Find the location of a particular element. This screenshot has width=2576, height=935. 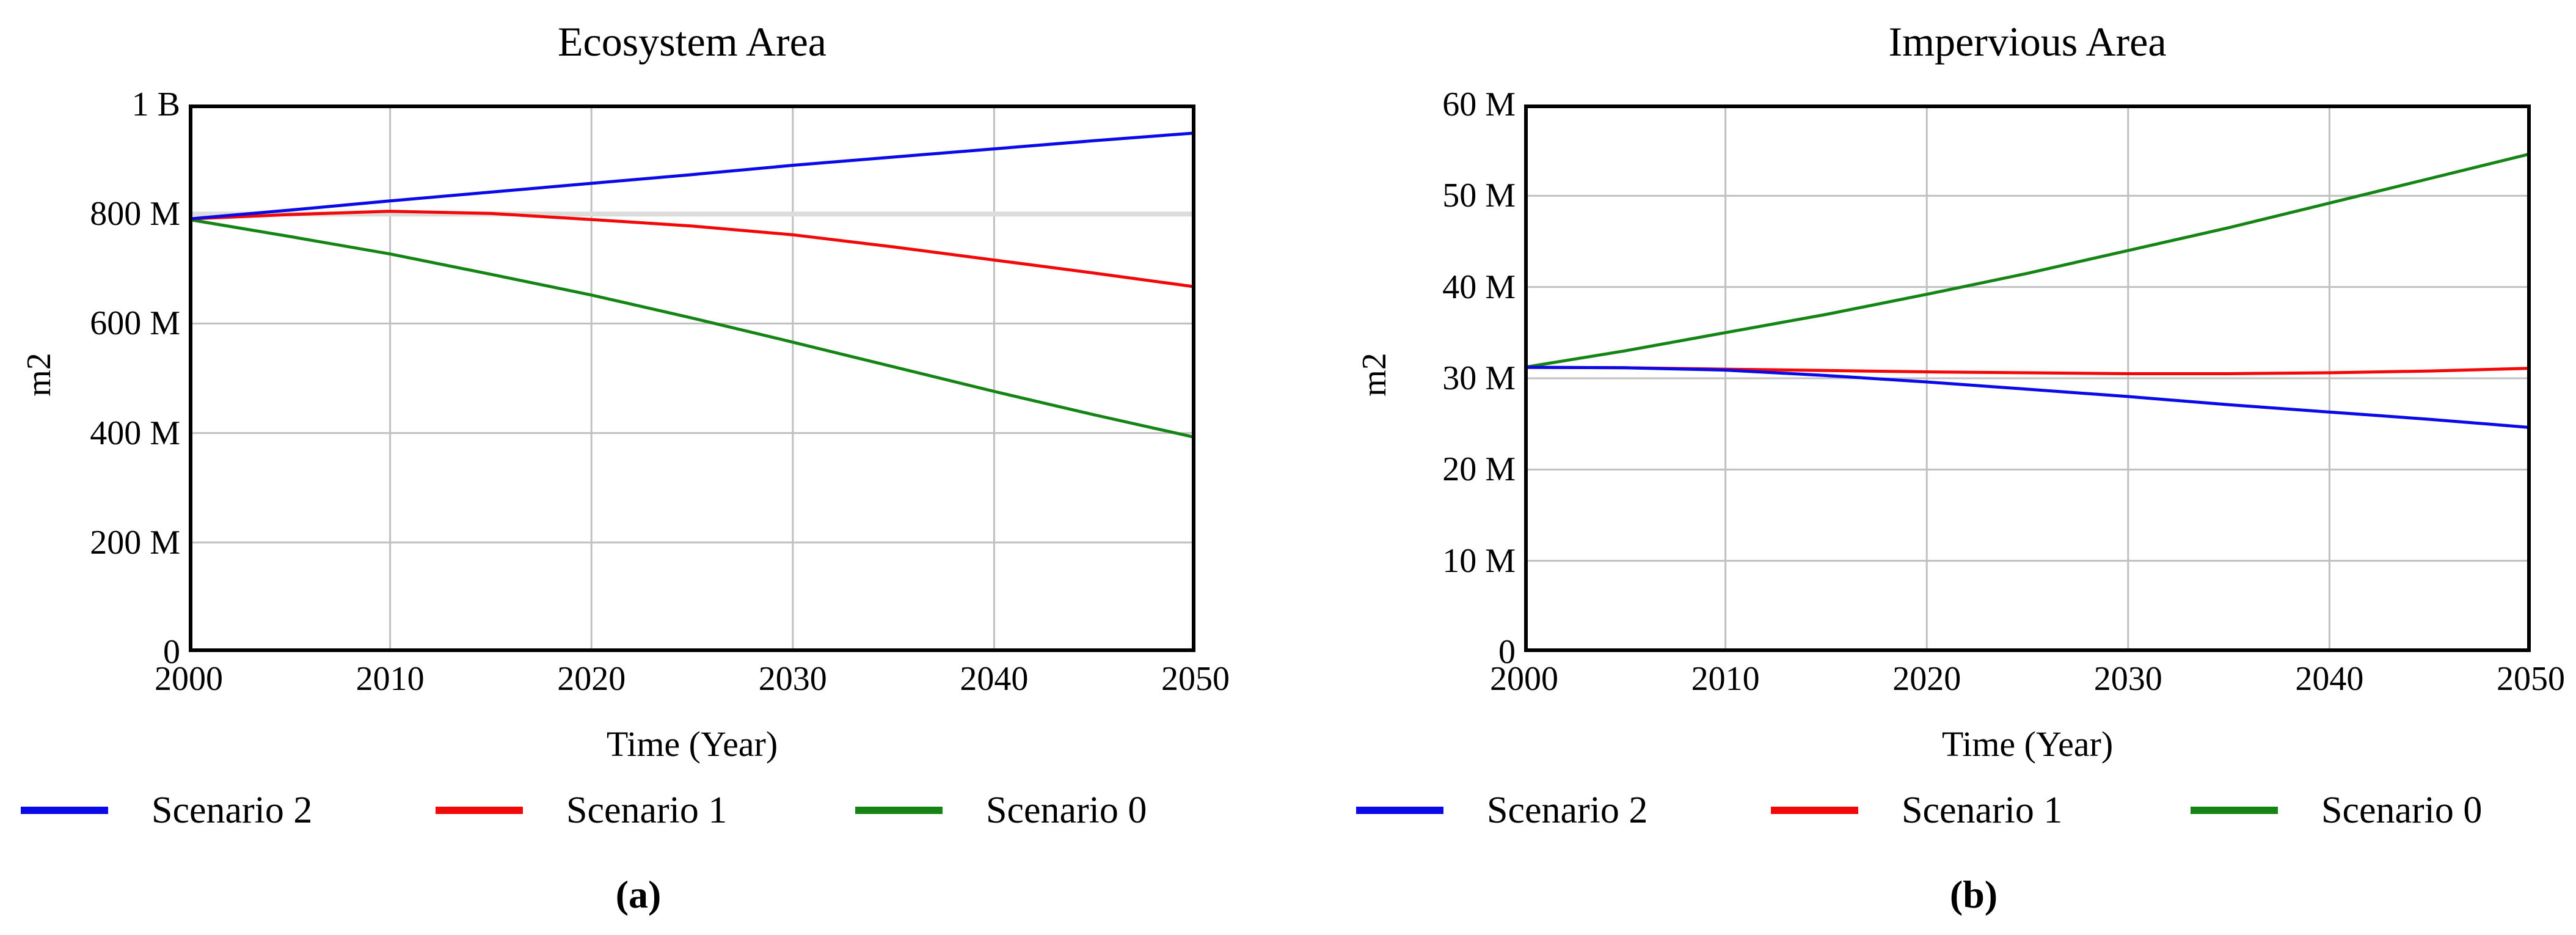

chart-title: Impervious Area is located at coordinates (2028, 41).